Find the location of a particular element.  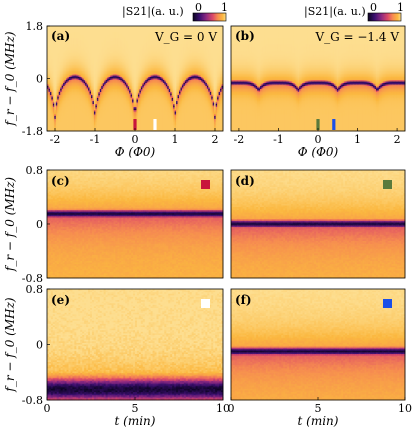

panel-b: -2 -1 0 1 2(b) V_G = −1.4 VΦ (Φ0) is located at coordinates (318, 92).